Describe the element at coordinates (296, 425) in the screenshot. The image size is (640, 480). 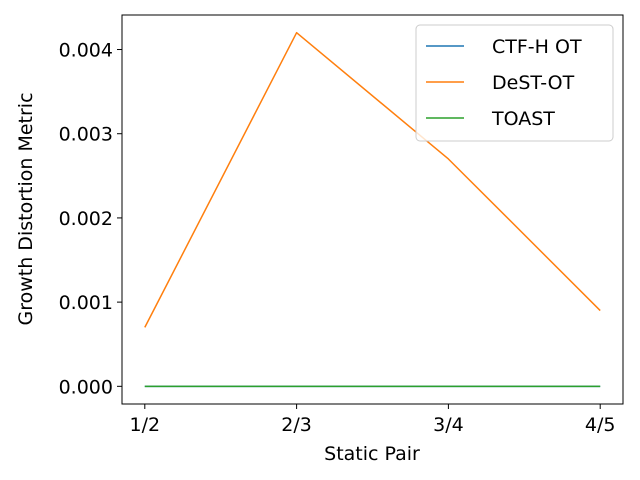
I see `x-tick-label: 2/3` at that location.